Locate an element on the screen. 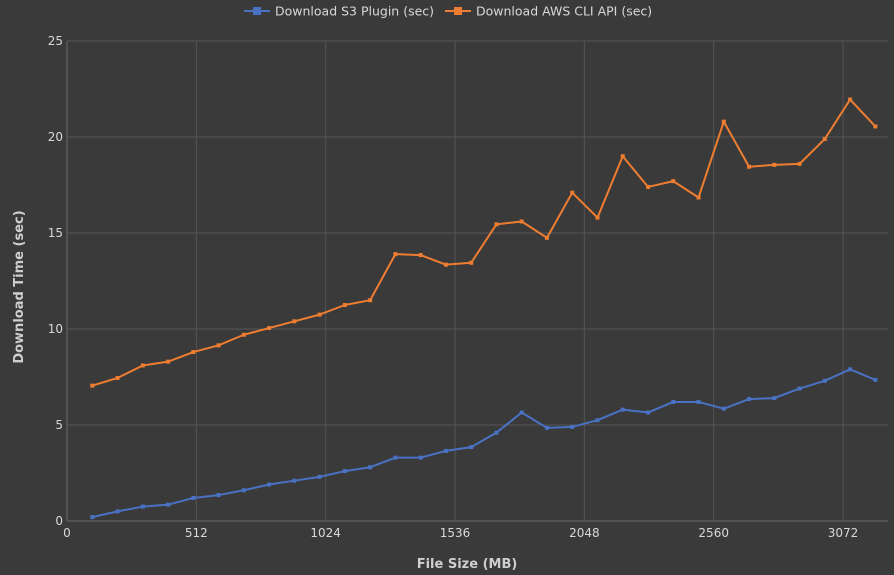 The height and width of the screenshot is (575, 894). legend-item-aws-cli-api: Download AWS CLI API (sec) is located at coordinates (548, 11).